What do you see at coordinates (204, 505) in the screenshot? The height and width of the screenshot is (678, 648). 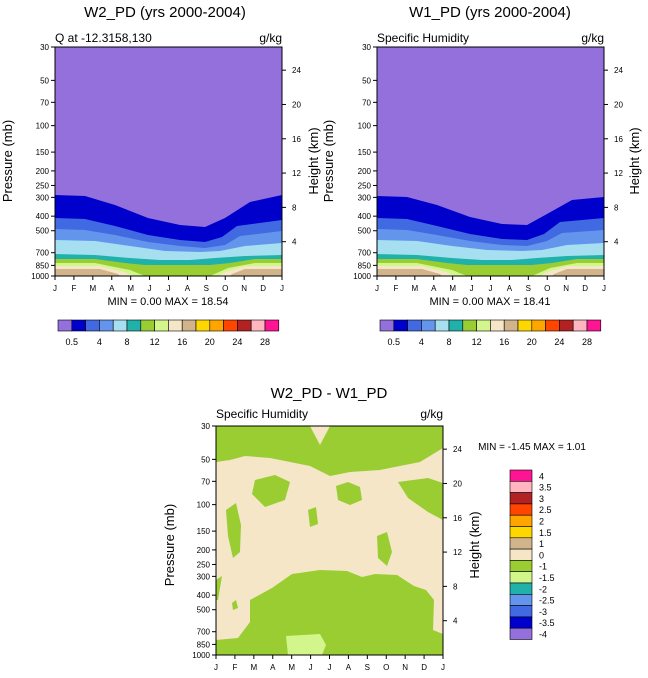 I see `panel3-ytick-label: 100` at bounding box center [204, 505].